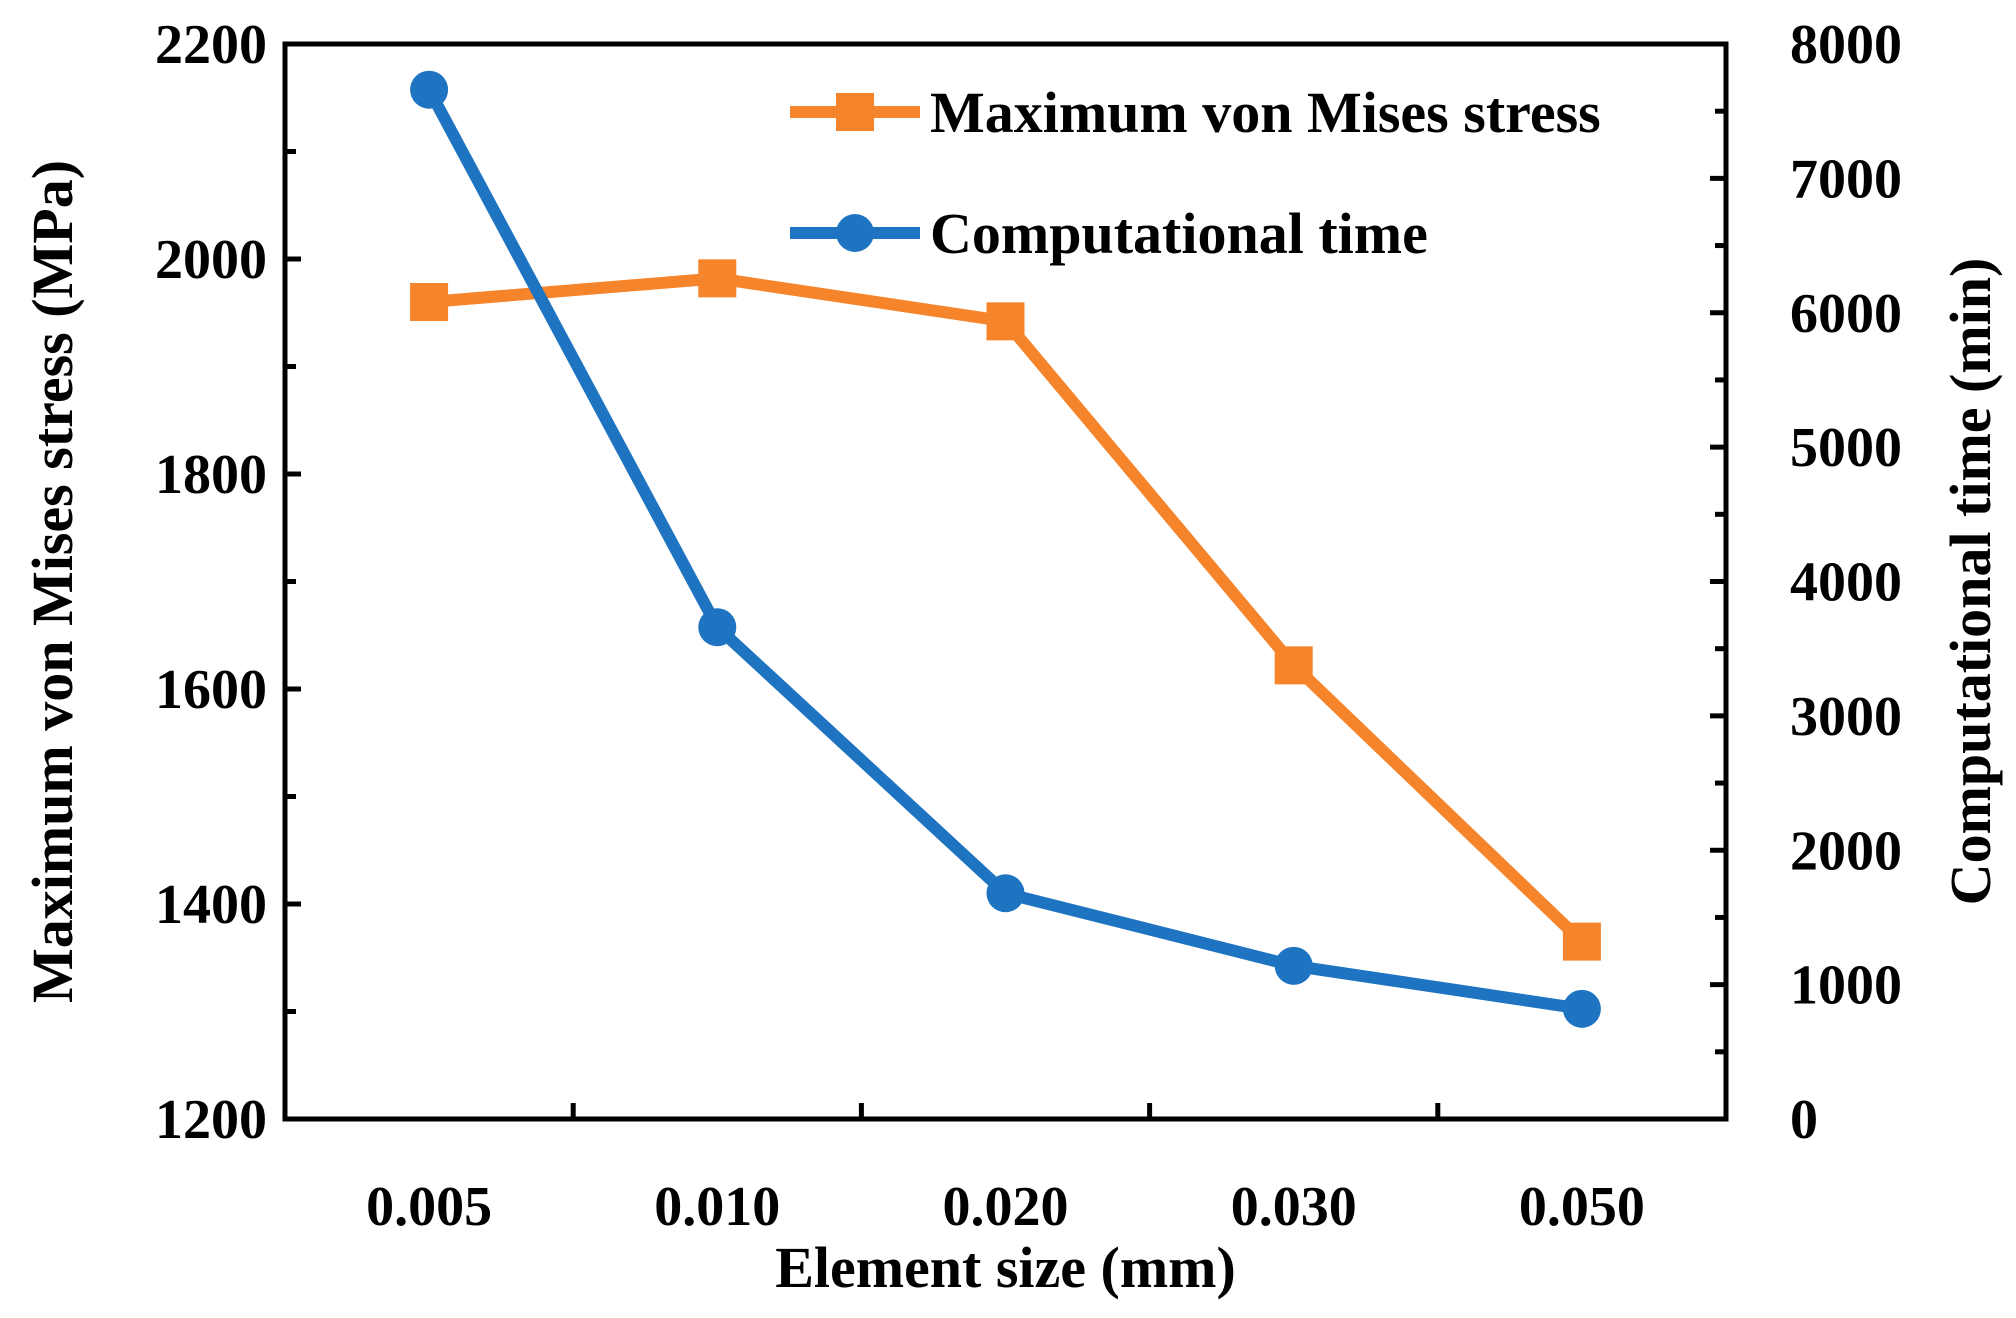 Image resolution: width=2016 pixels, height=1318 pixels. I want to click on x-tick-label: 0.030, so click(1294, 1207).